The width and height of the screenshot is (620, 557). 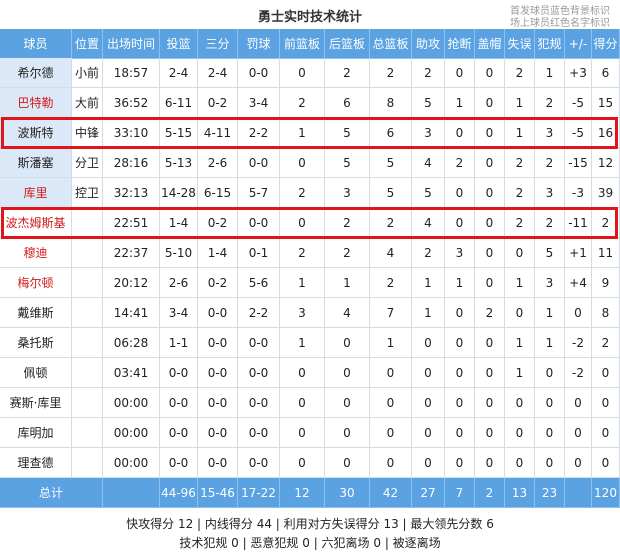 I want to click on stat-cell: 1-4, so click(x=218, y=253).